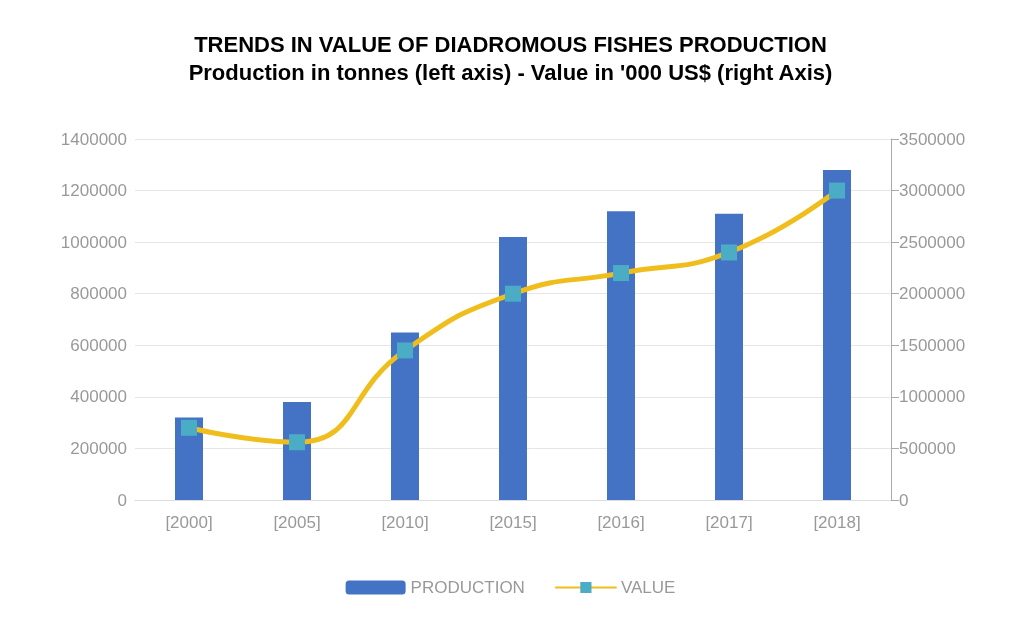 This screenshot has height=621, width=1021. Describe the element at coordinates (621, 522) in the screenshot. I see `x-tick-label: [2016]` at that location.